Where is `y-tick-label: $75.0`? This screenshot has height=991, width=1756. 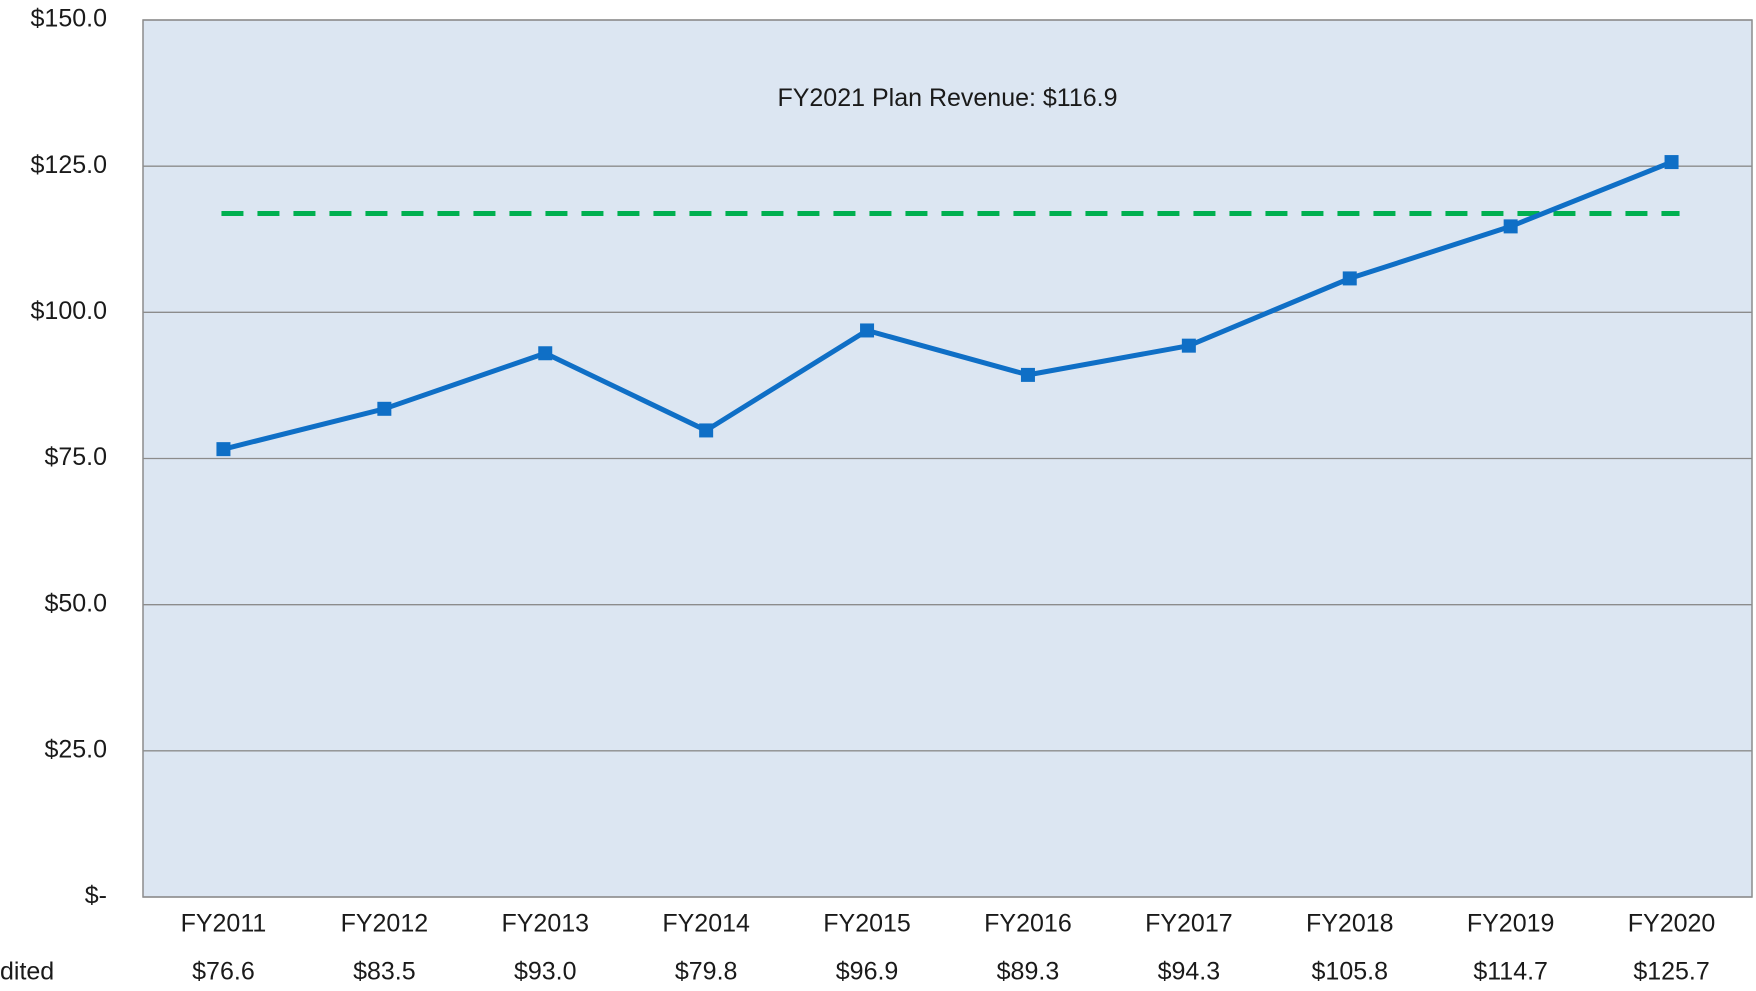
y-tick-label: $75.0 is located at coordinates (75, 457).